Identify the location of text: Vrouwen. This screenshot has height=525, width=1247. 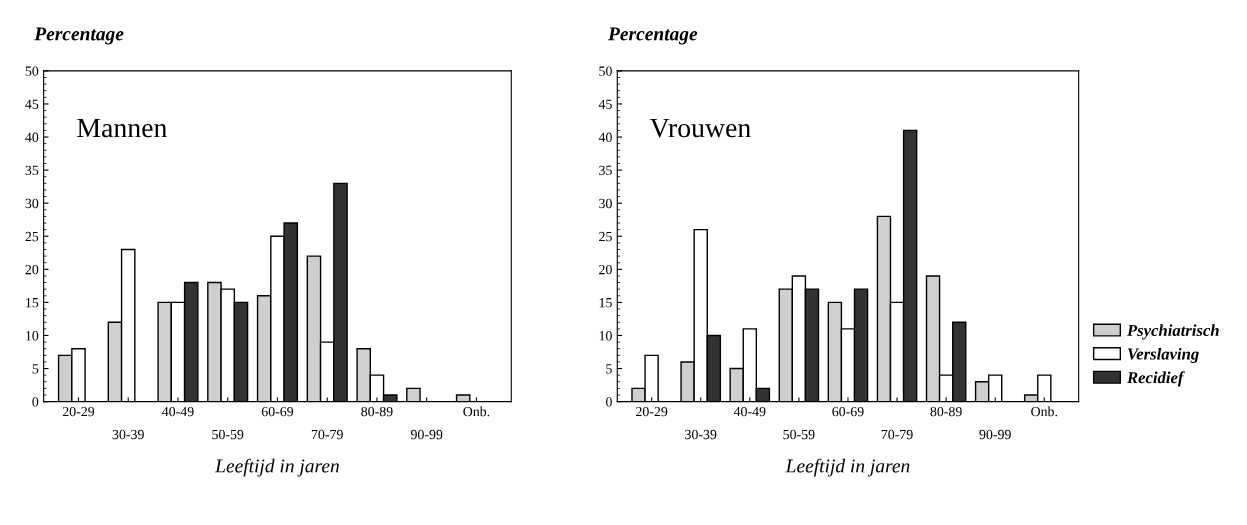
(700, 128).